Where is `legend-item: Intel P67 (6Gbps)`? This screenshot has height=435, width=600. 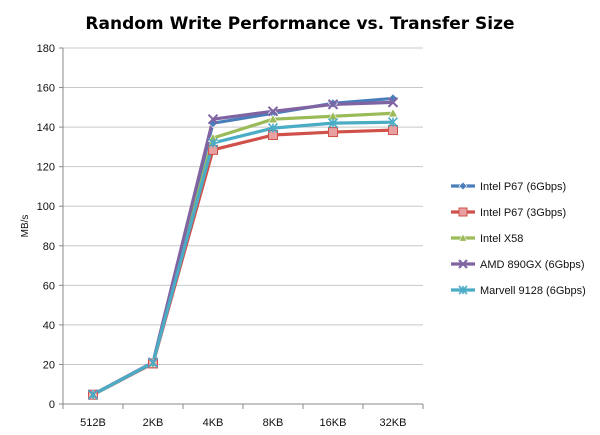 legend-item: Intel P67 (6Gbps) is located at coordinates (508, 187).